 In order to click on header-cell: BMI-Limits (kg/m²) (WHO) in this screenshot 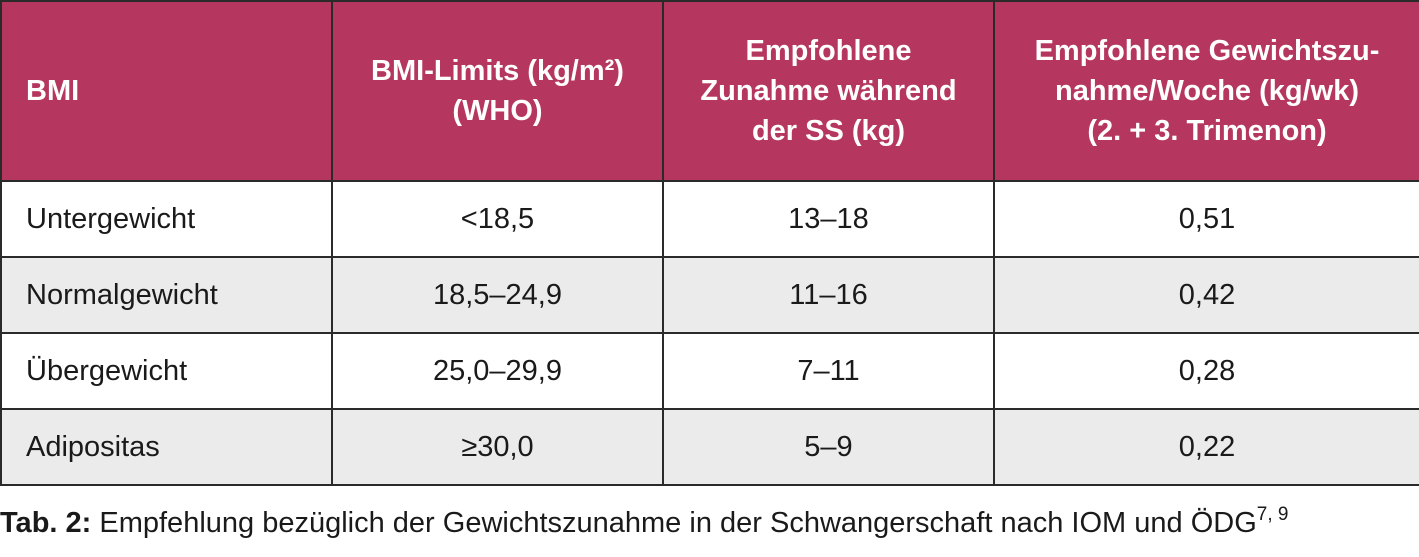, I will do `click(497, 91)`.